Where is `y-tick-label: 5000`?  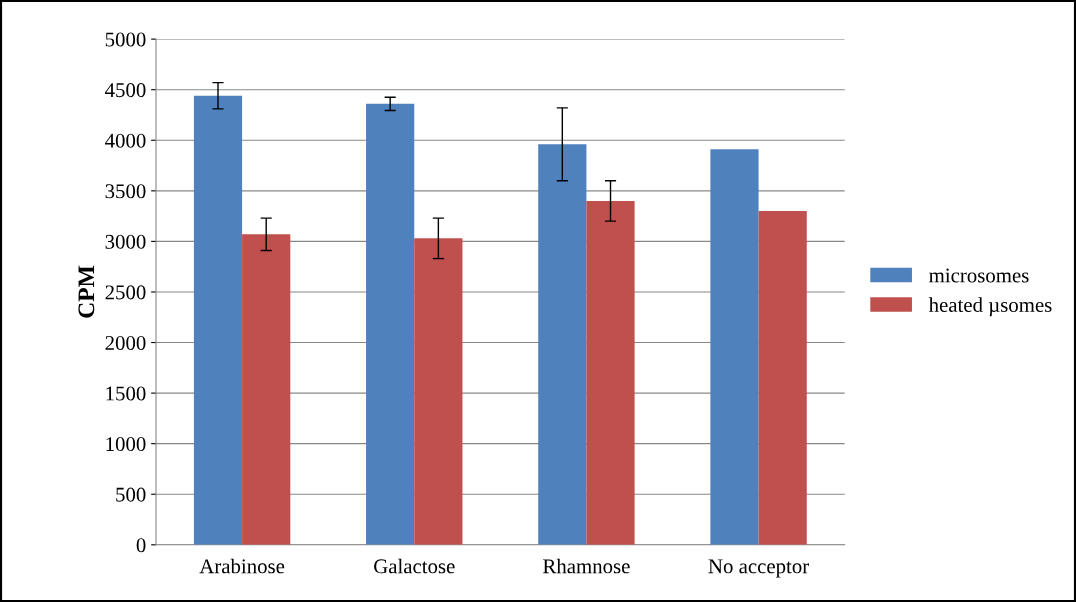 y-tick-label: 5000 is located at coordinates (125, 39).